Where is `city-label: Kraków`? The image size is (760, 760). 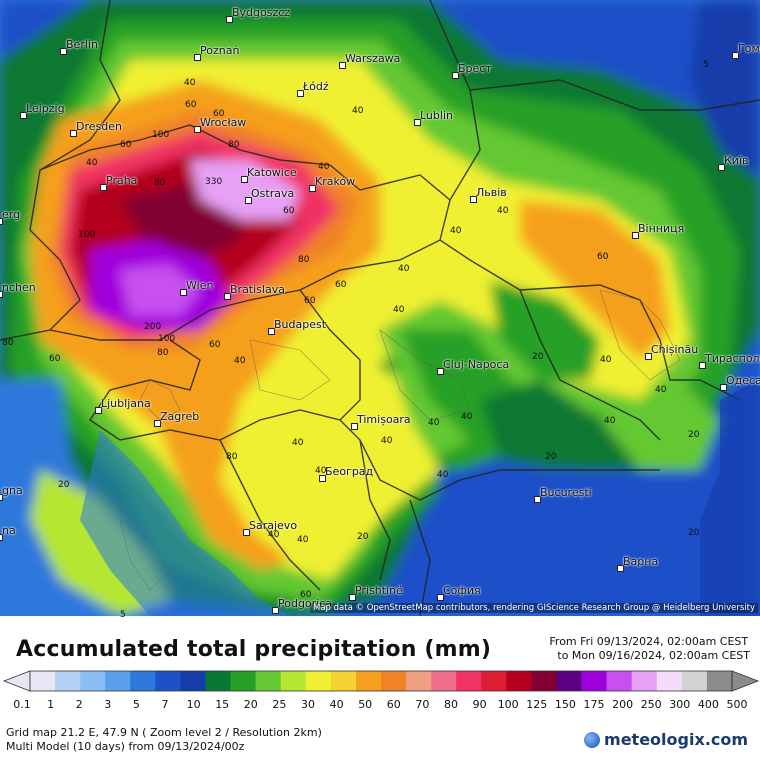
city-label: Kraków is located at coordinates (335, 181).